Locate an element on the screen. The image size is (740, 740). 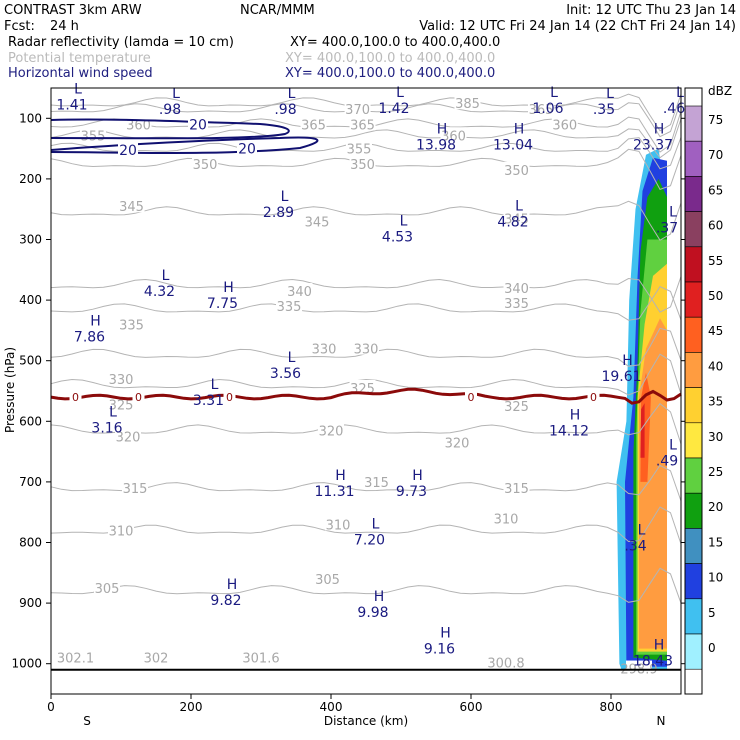
model-title: CONTRAST 3km ARW is located at coordinates (73, 10).